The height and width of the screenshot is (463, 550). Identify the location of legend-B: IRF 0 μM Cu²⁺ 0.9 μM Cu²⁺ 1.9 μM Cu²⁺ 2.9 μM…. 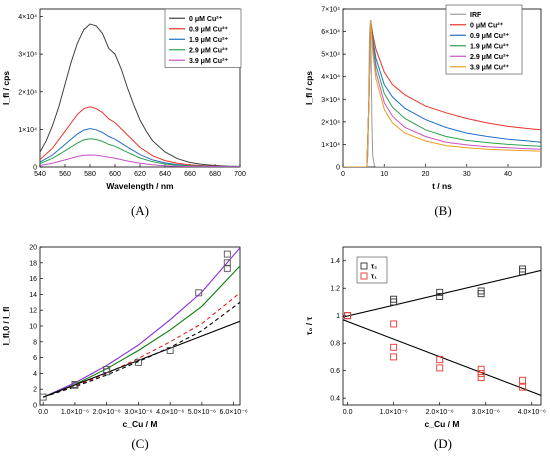
(484, 39).